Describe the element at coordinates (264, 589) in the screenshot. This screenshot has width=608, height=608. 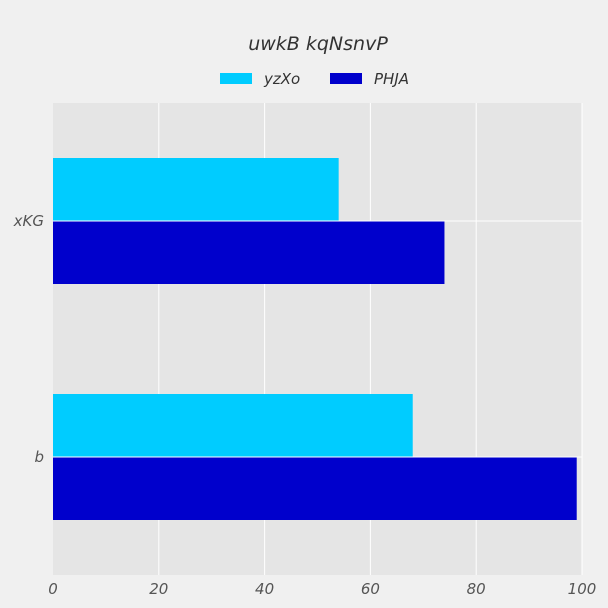
I see `x-tick-label-2: 40` at that location.